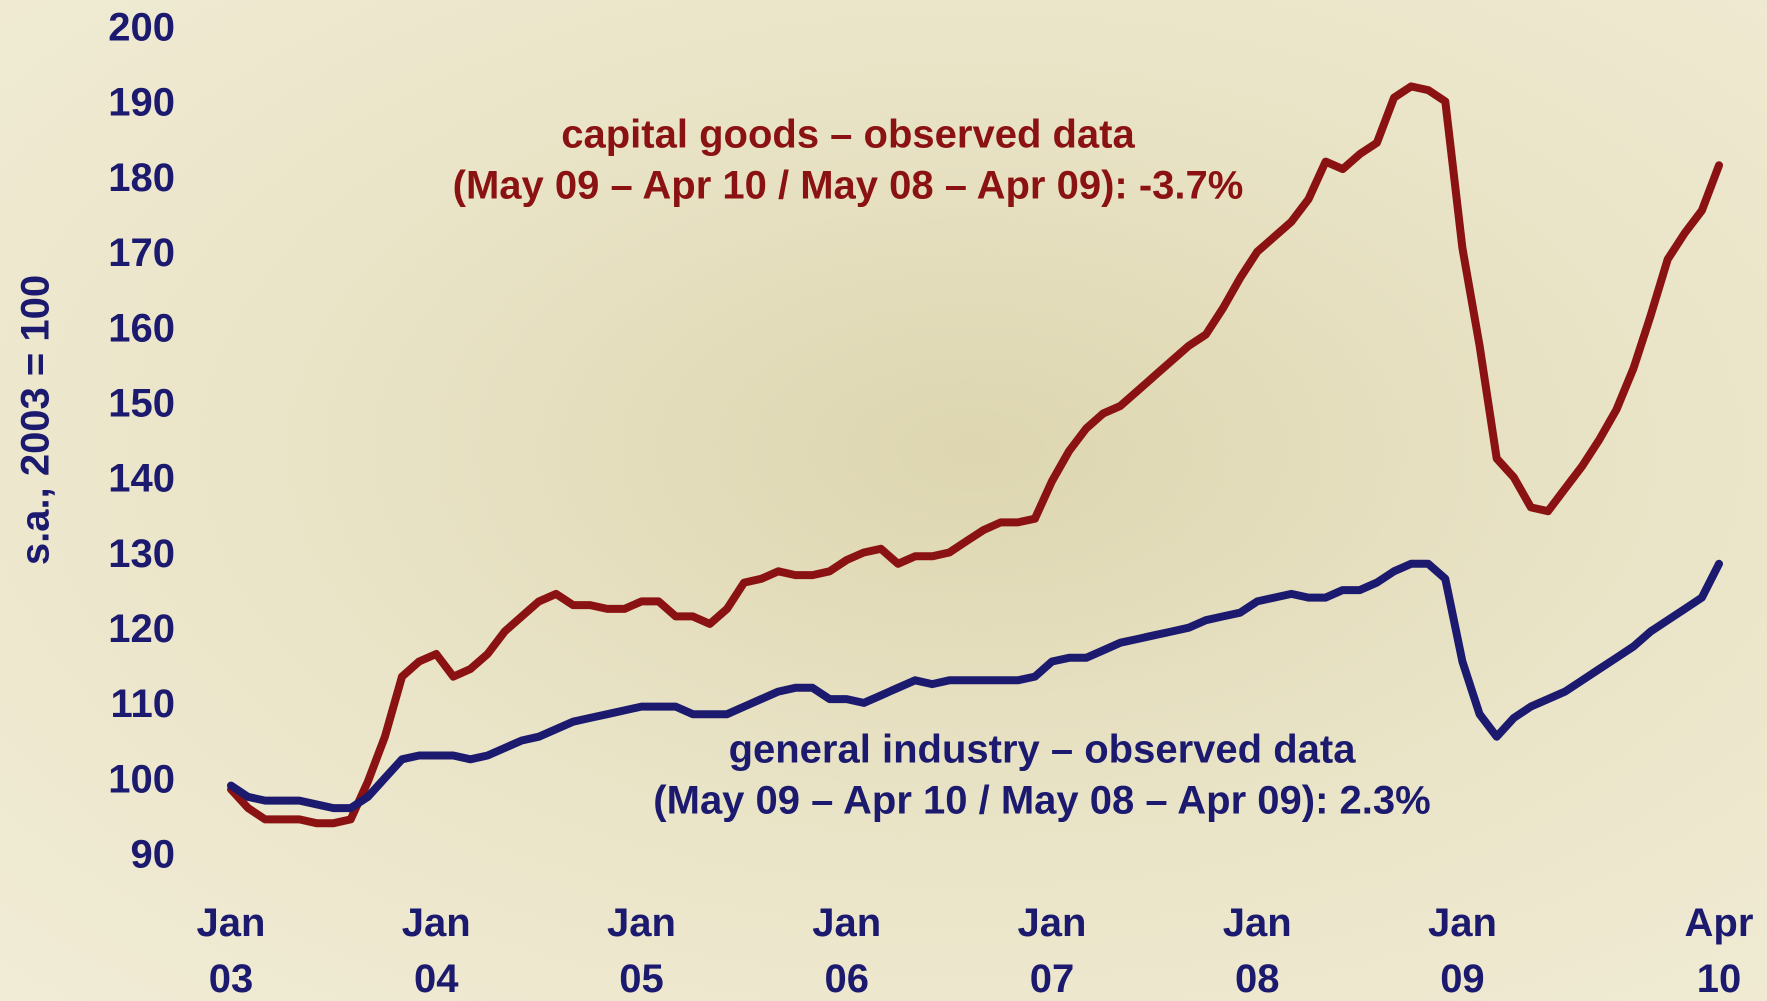  I want to click on y-tick-label: 150, so click(141, 403).